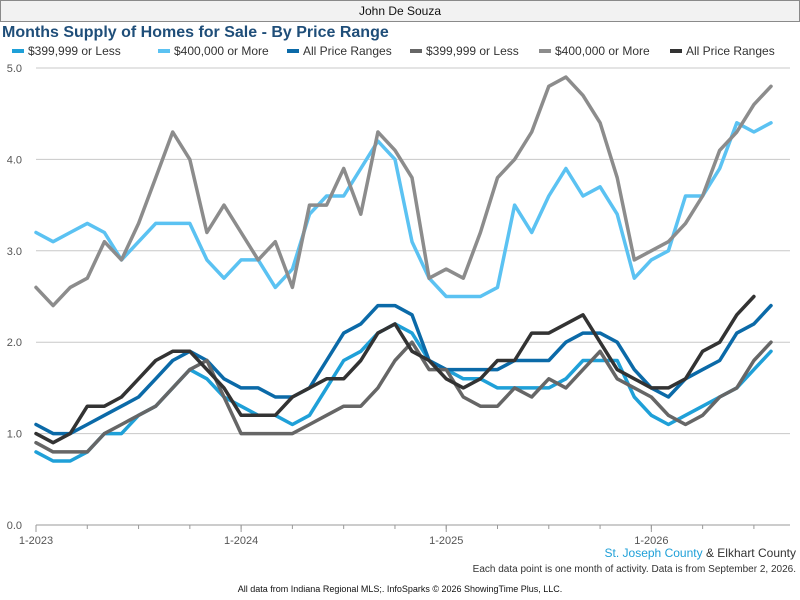  I want to click on y-tick-label: 4.0, so click(14, 160).